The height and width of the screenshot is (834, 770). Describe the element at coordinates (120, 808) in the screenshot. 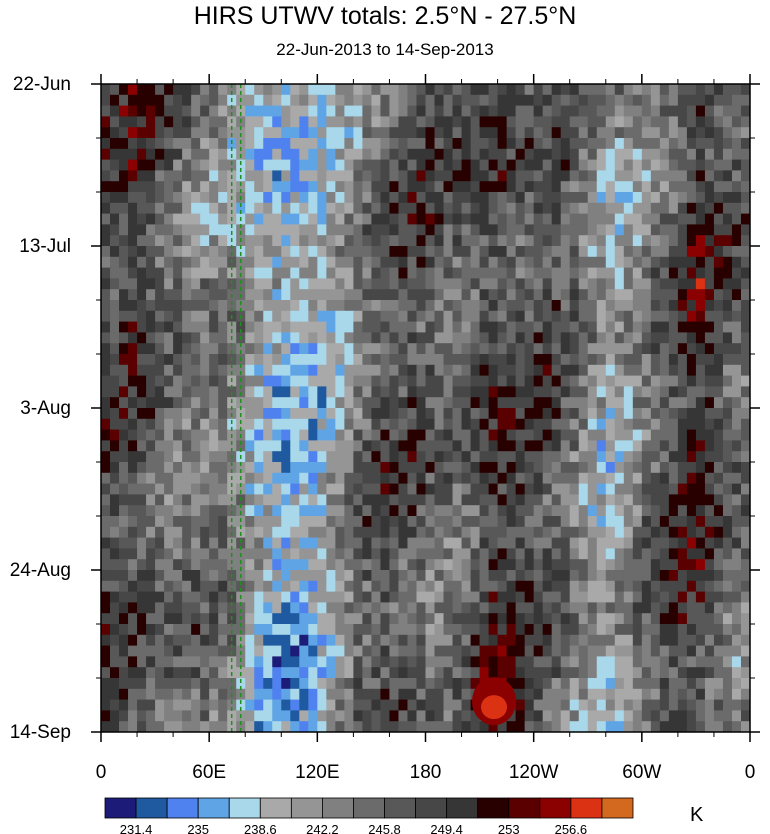

I see `colorbar-swatch` at that location.